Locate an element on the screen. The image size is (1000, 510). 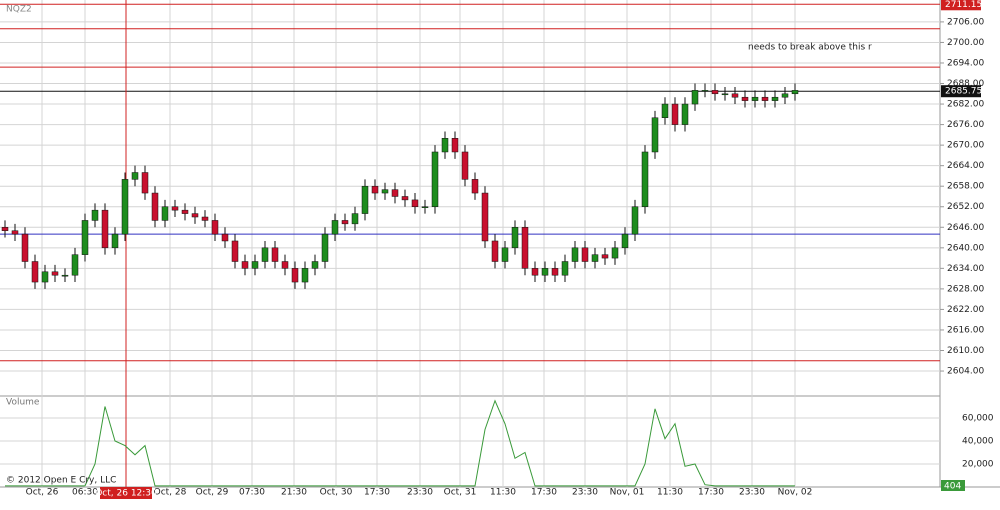
y-tick-label: 2694.00 is located at coordinates (965, 63).